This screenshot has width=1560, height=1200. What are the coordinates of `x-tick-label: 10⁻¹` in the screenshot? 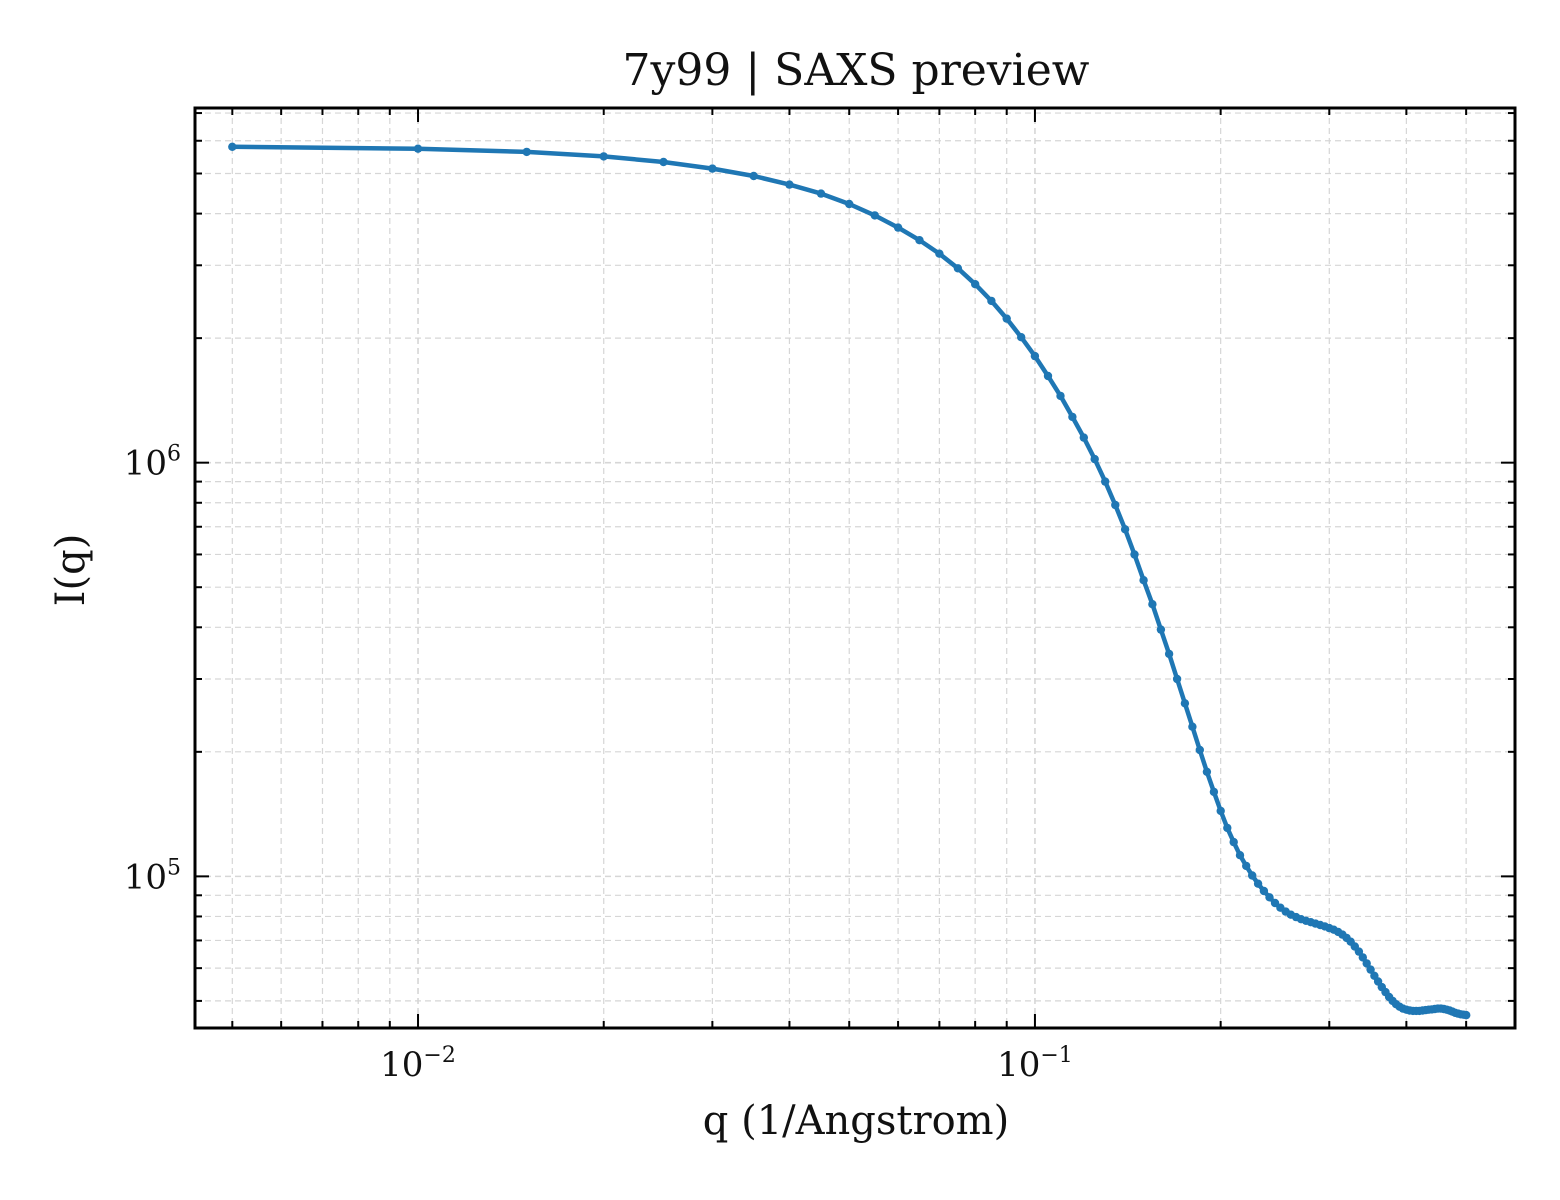 It's located at (1035, 1064).